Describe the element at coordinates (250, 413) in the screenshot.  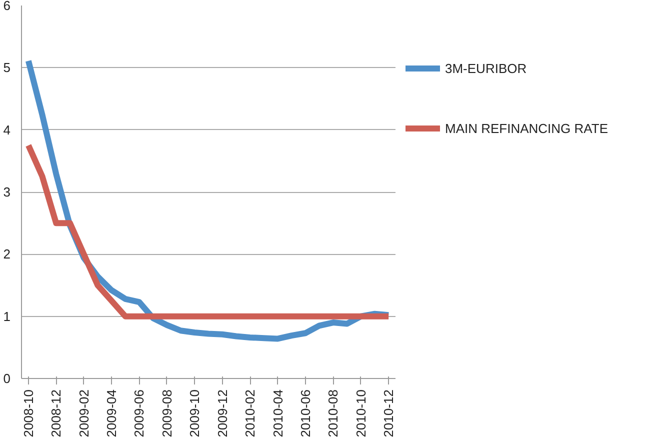
I see `x-tick-label: 2010-02` at that location.